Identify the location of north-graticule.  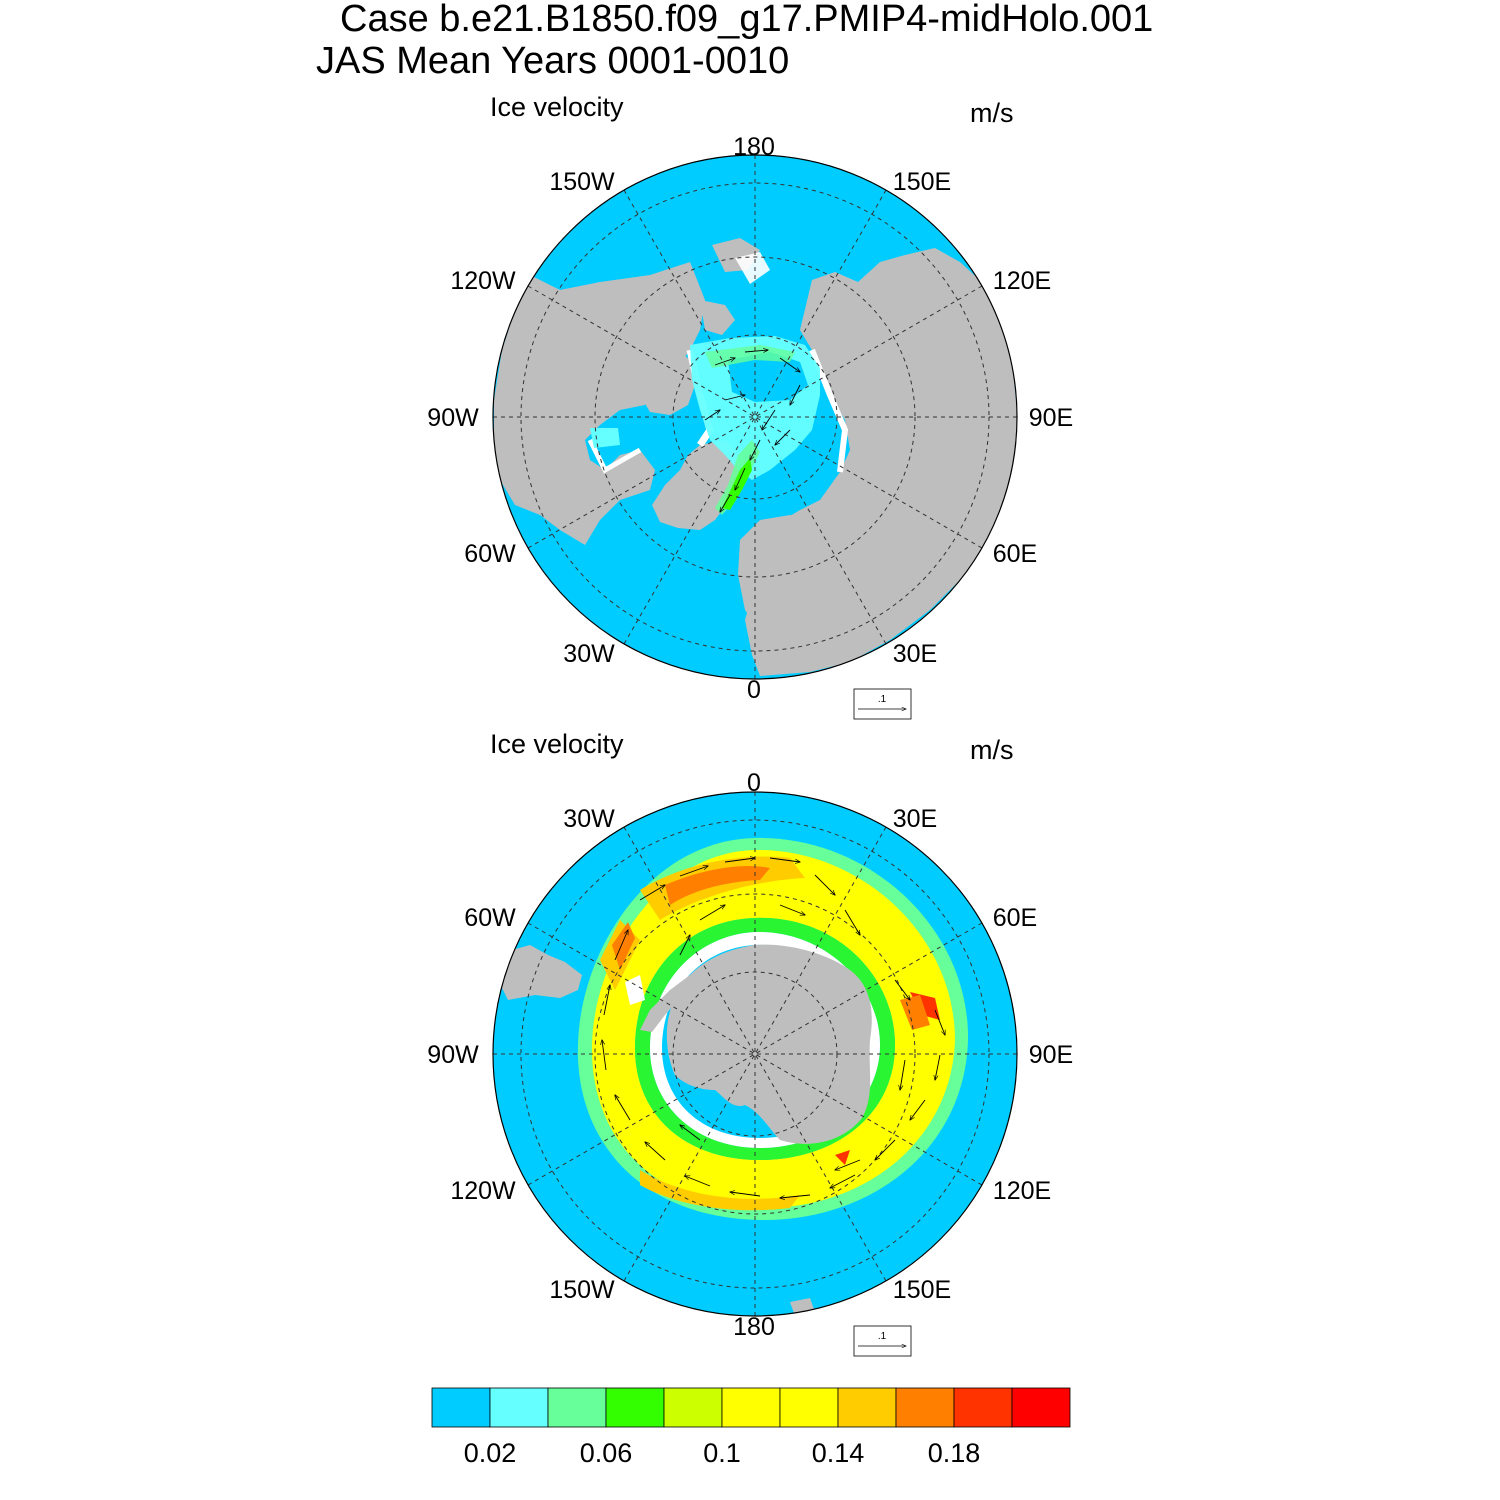
(755, 417).